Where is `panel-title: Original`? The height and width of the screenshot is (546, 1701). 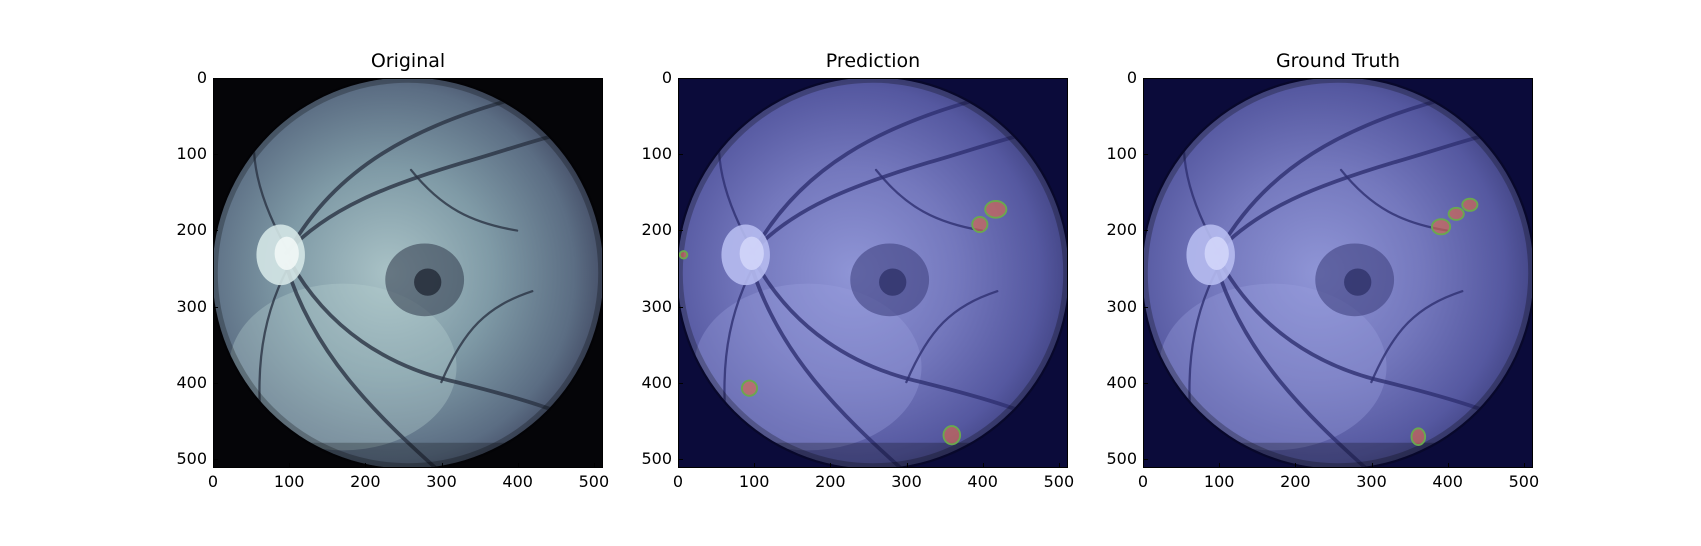 panel-title: Original is located at coordinates (408, 61).